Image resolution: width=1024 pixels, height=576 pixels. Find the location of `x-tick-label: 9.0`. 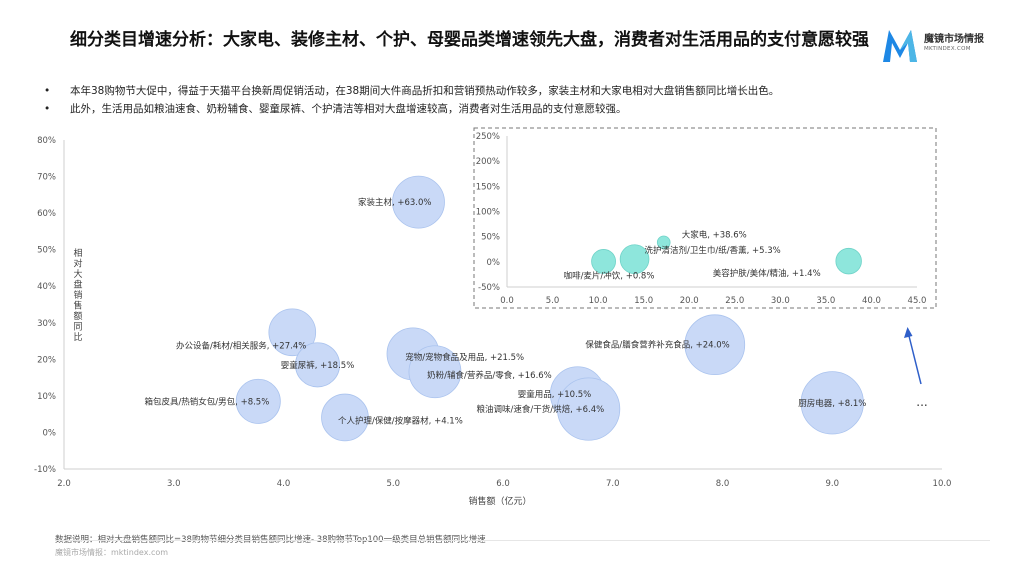

x-tick-label: 9.0 is located at coordinates (832, 484).